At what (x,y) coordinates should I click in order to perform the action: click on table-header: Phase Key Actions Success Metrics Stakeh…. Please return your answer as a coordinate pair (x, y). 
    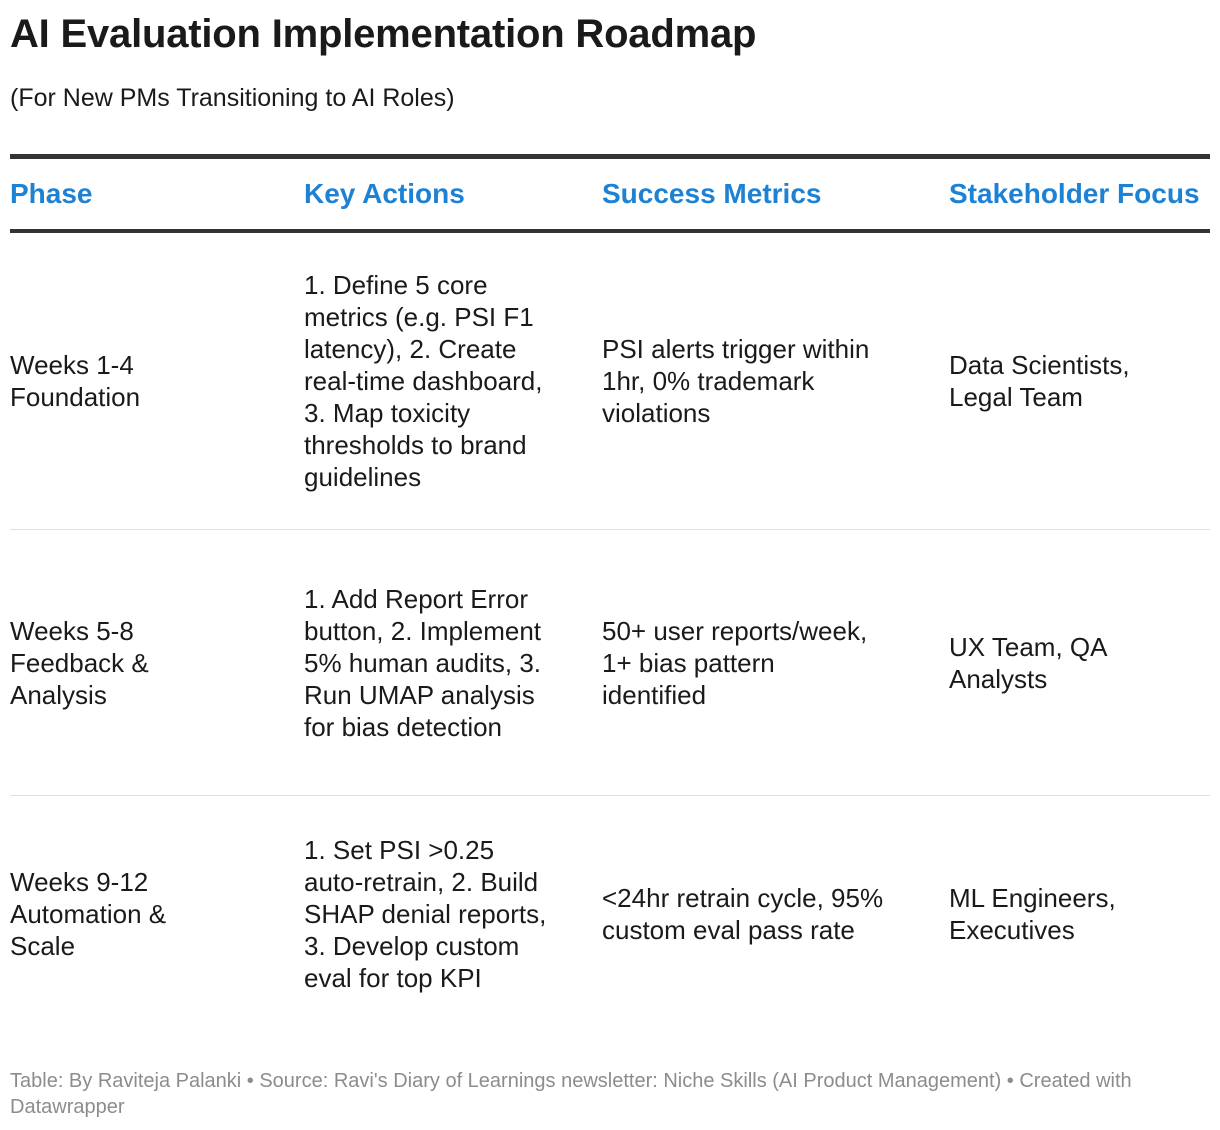
    Looking at the image, I should click on (610, 194).